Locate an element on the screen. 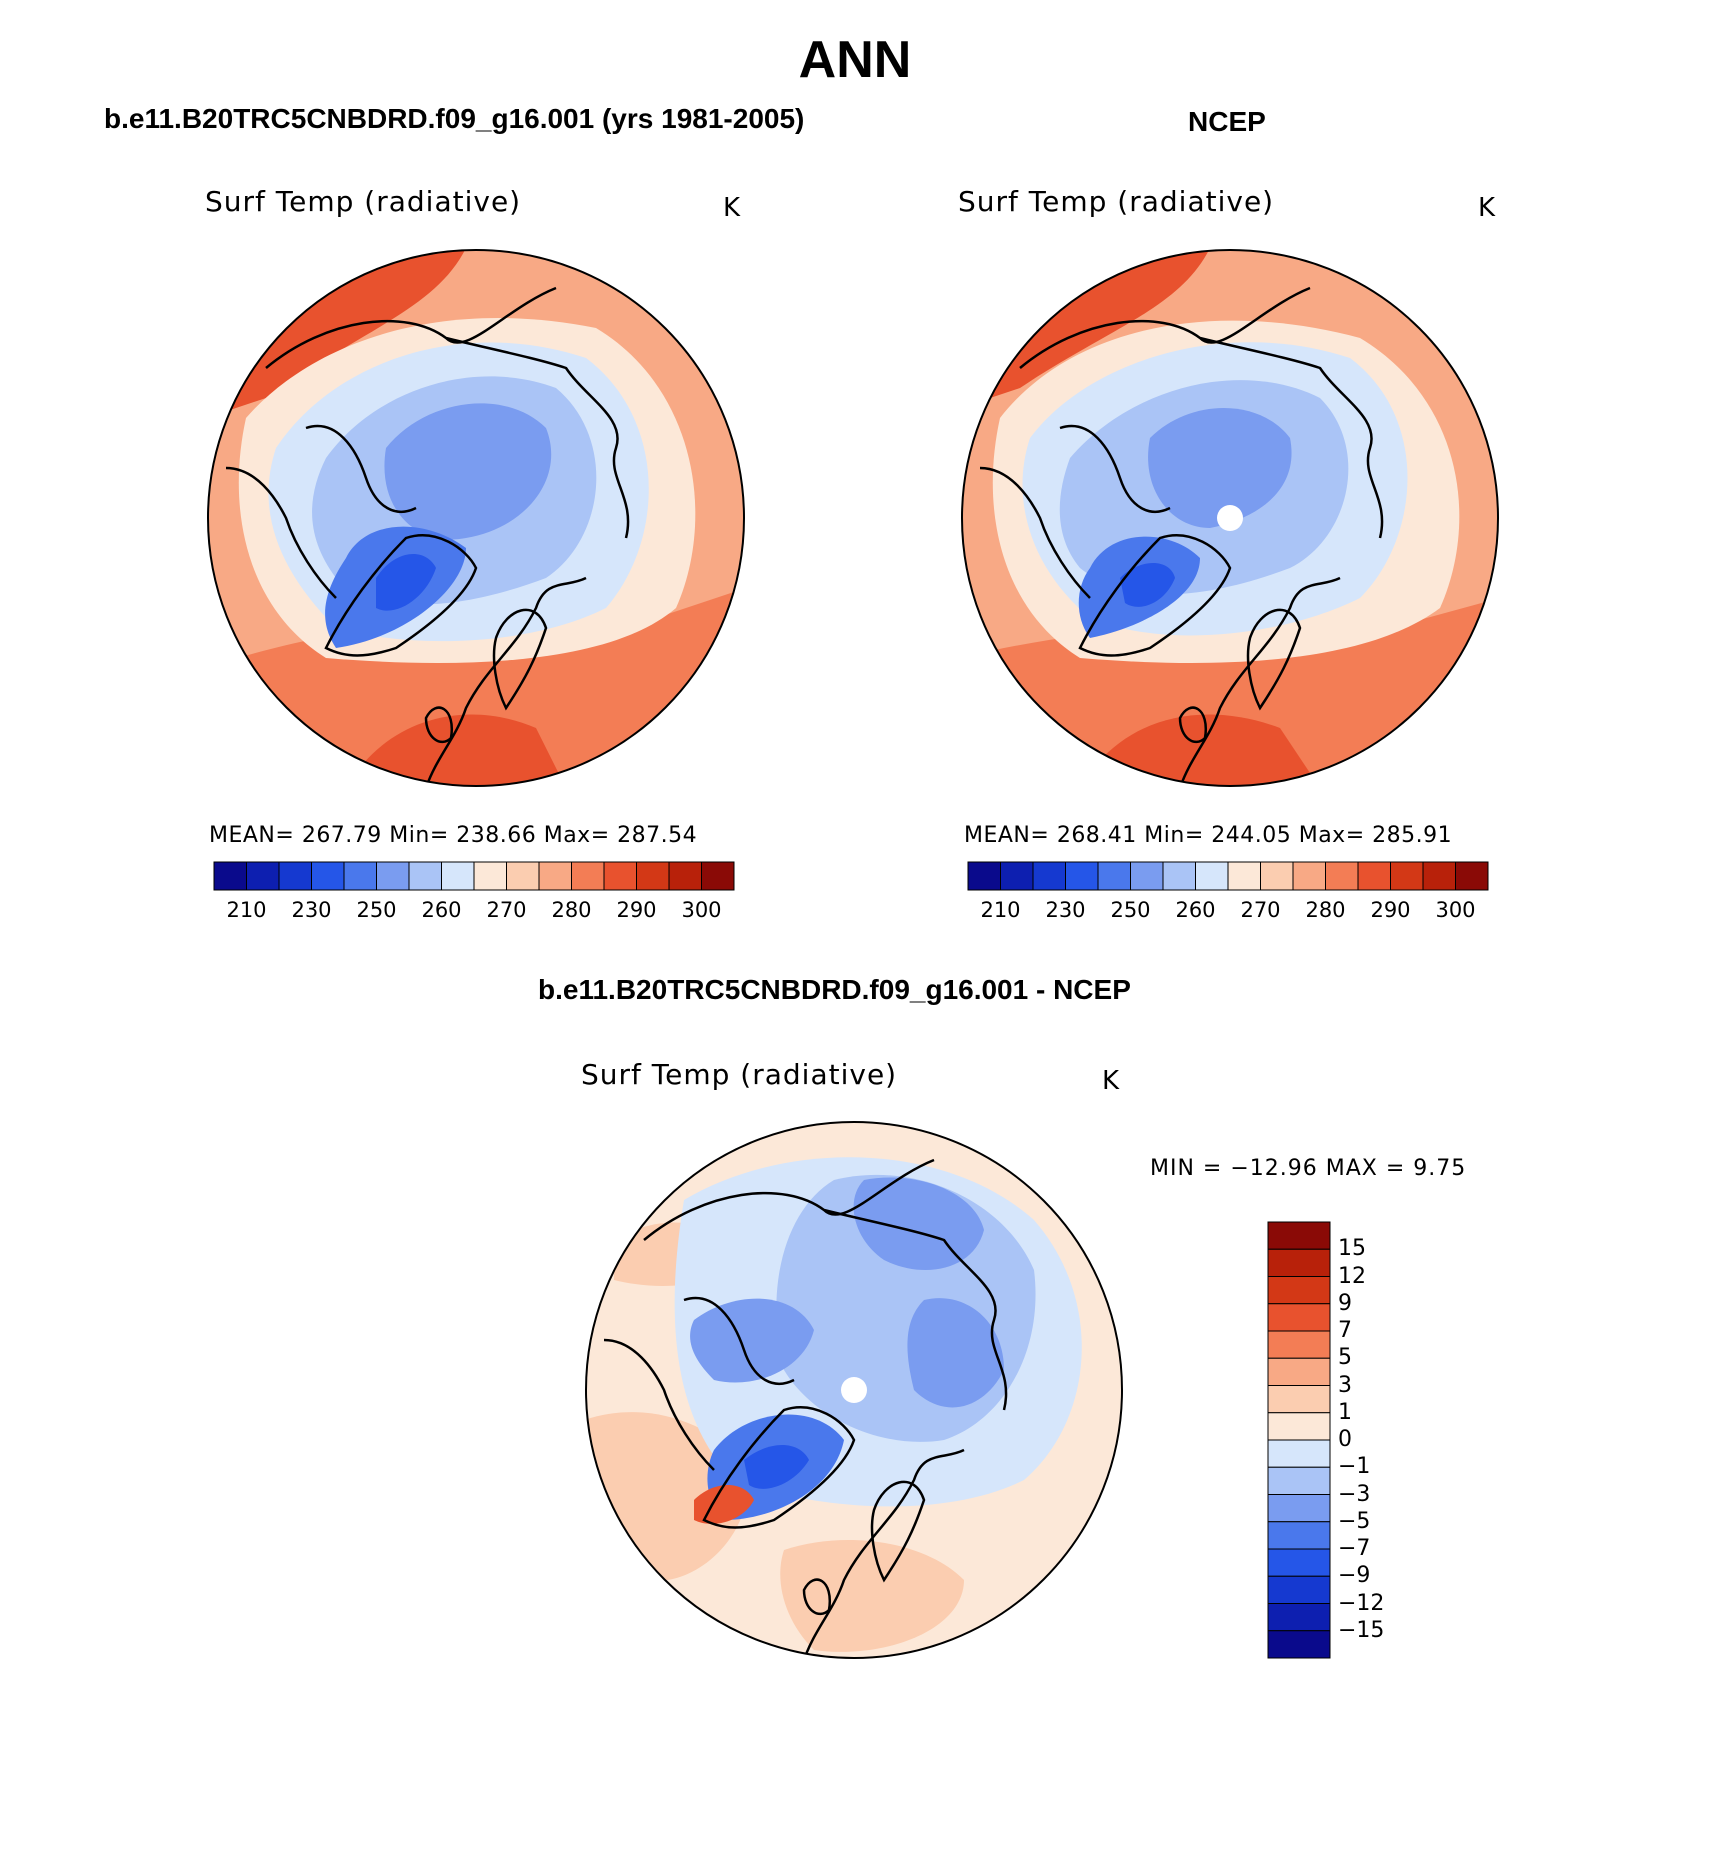  panel3-polar-map is located at coordinates (854, 1390).